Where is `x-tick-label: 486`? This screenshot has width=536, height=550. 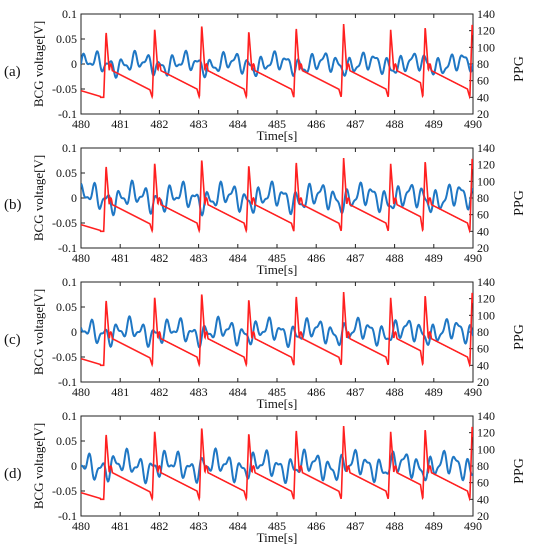
x-tick-label: 486 is located at coordinates (316, 392).